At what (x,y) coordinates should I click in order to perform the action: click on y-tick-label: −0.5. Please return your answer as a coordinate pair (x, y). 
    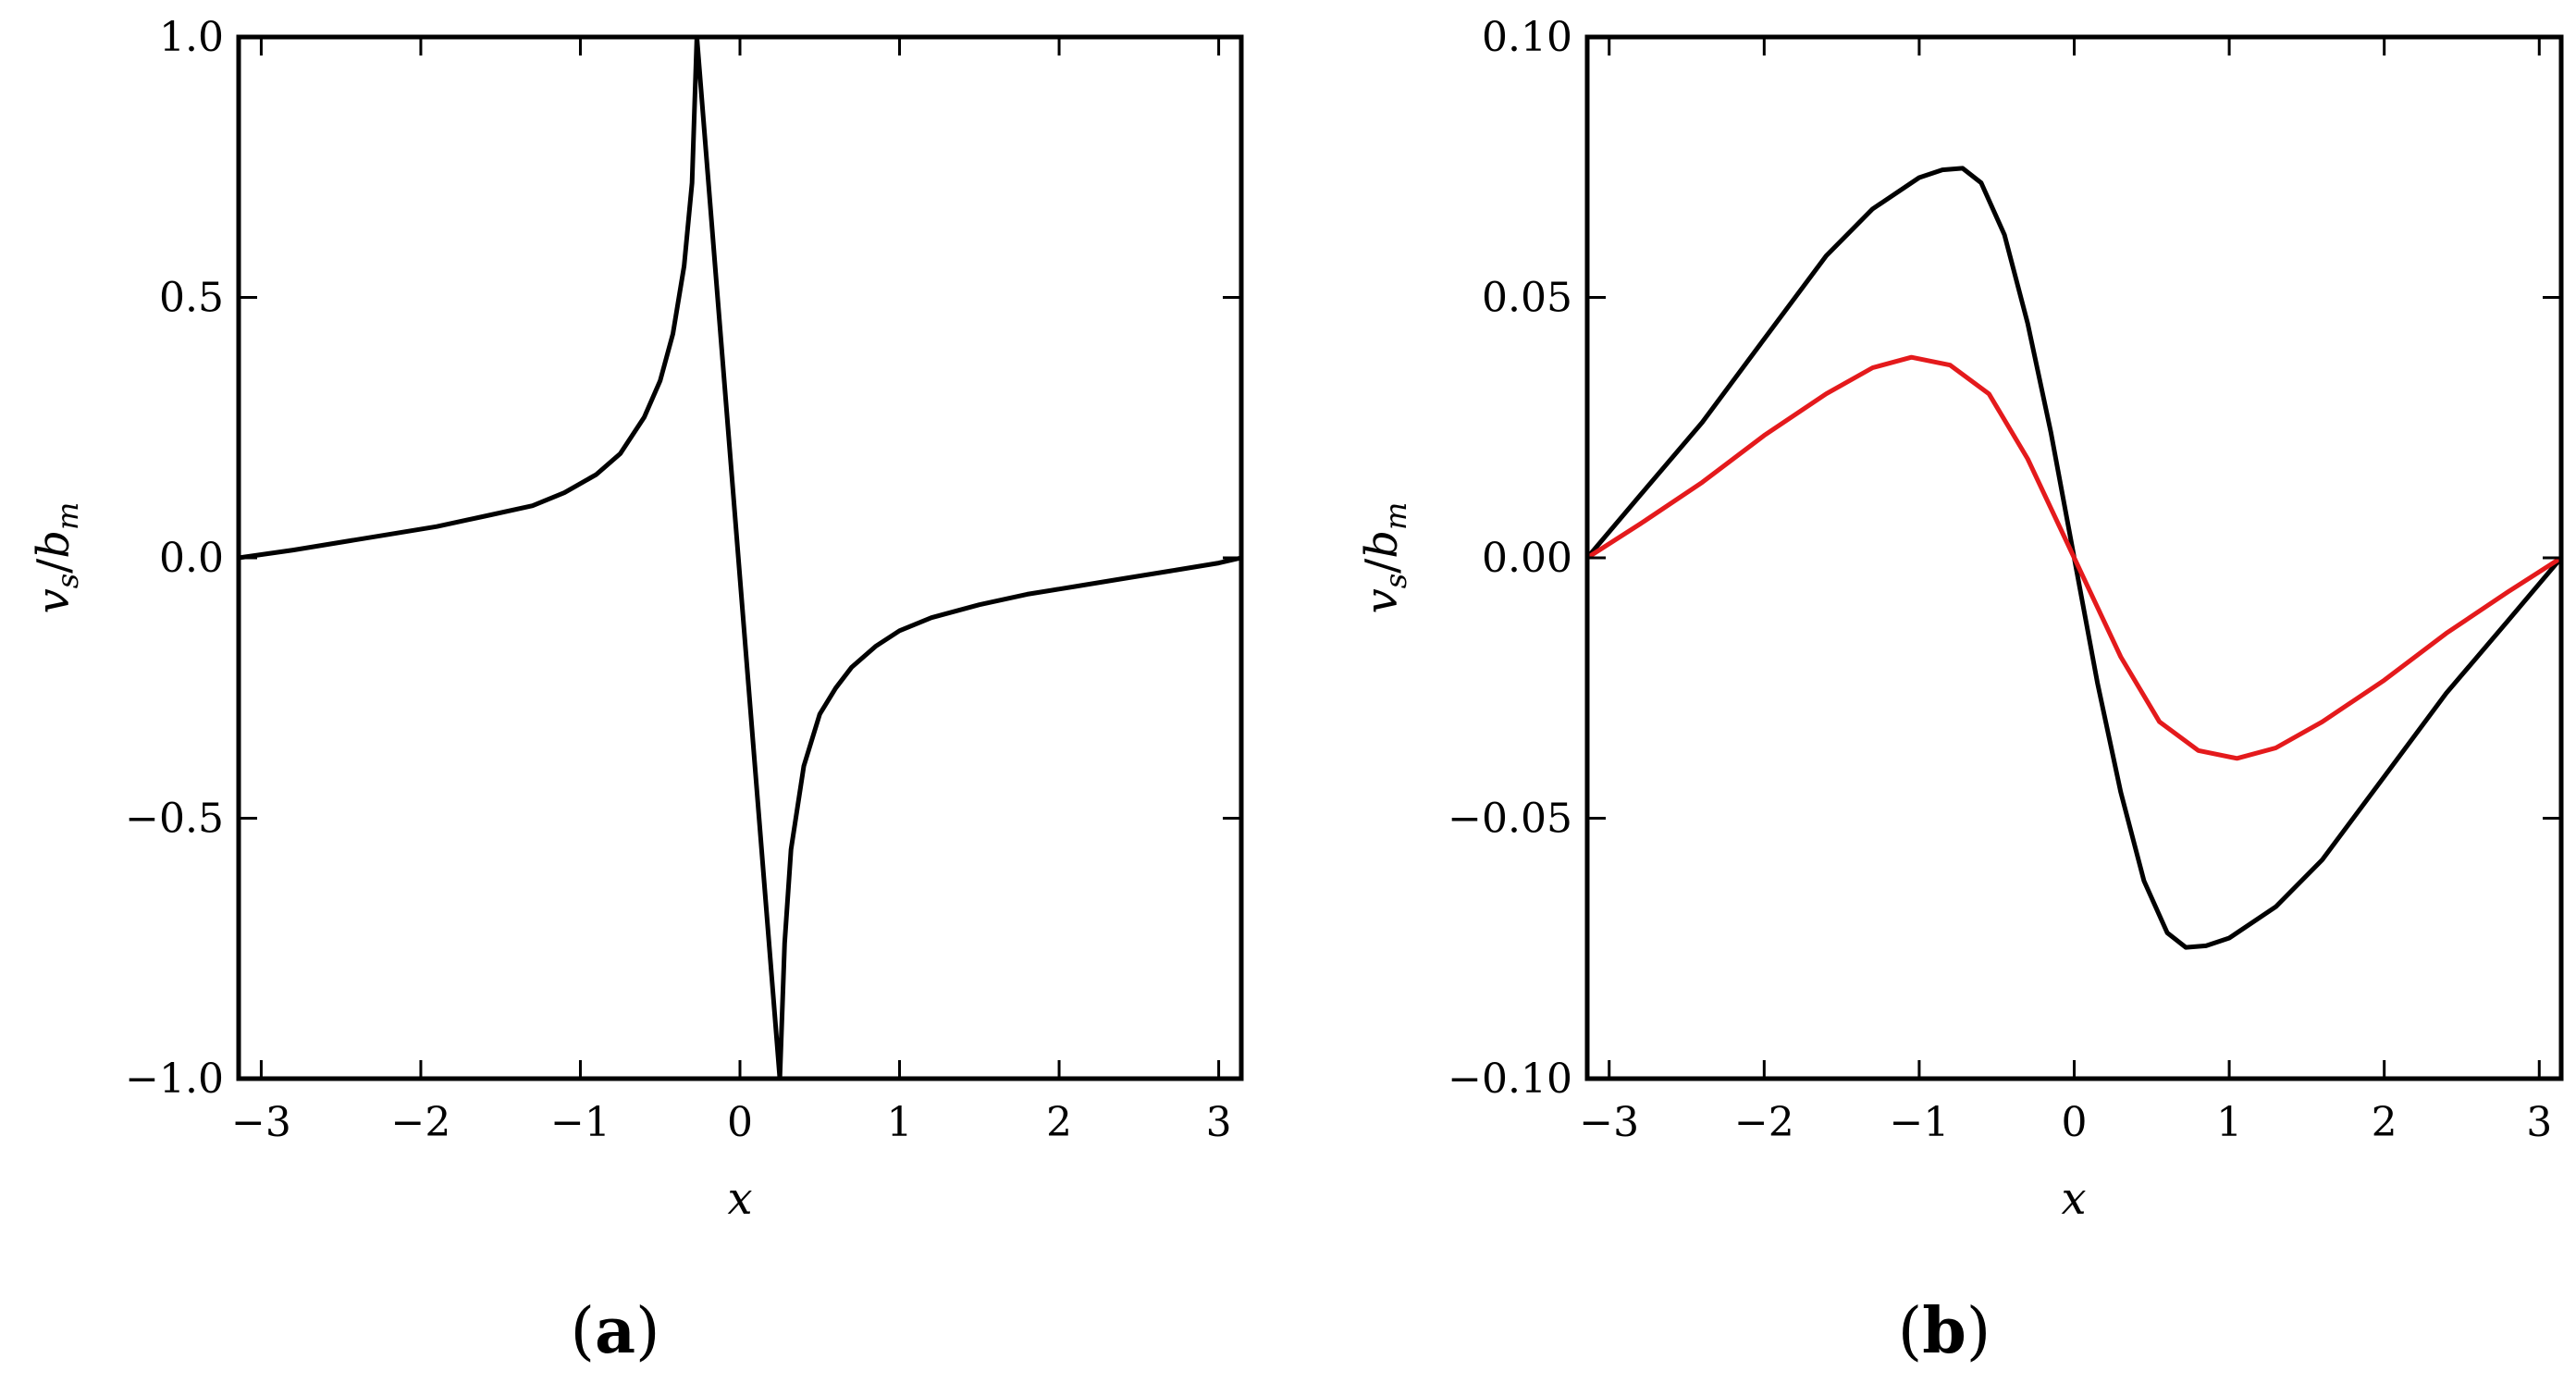
    Looking at the image, I should click on (174, 819).